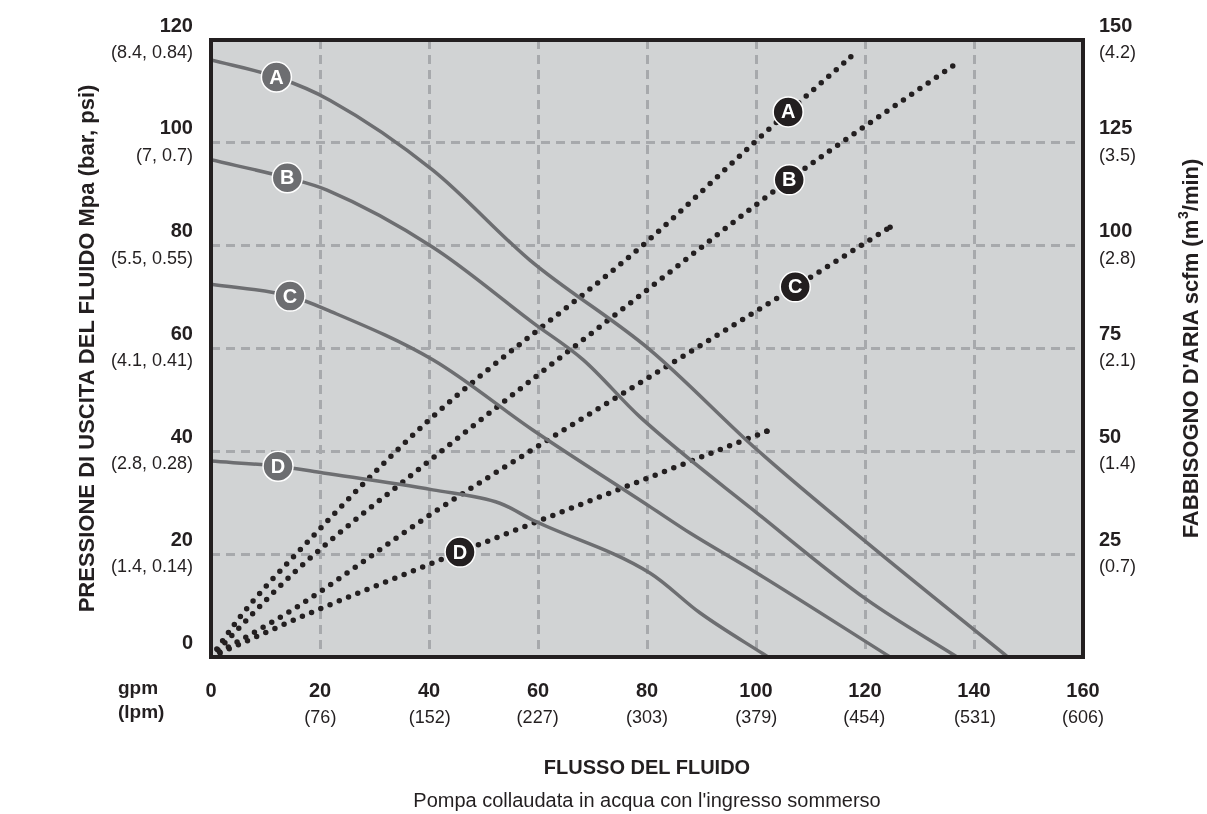 The width and height of the screenshot is (1207, 814). What do you see at coordinates (647, 799) in the screenshot?
I see `text: Pompa collaudata in acqua con l'ingresso sommerso` at bounding box center [647, 799].